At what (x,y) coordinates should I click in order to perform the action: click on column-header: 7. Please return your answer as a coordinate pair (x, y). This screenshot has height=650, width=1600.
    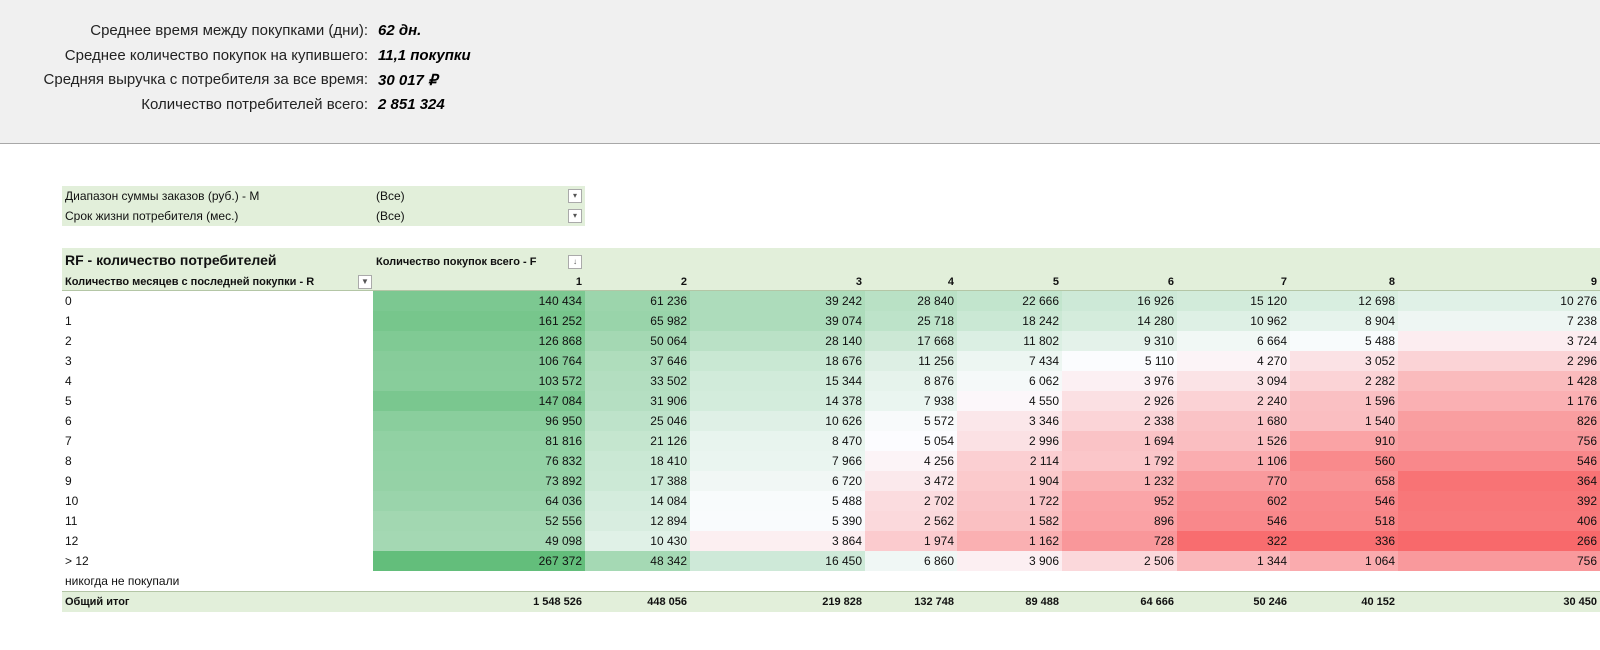
    Looking at the image, I should click on (1283, 282).